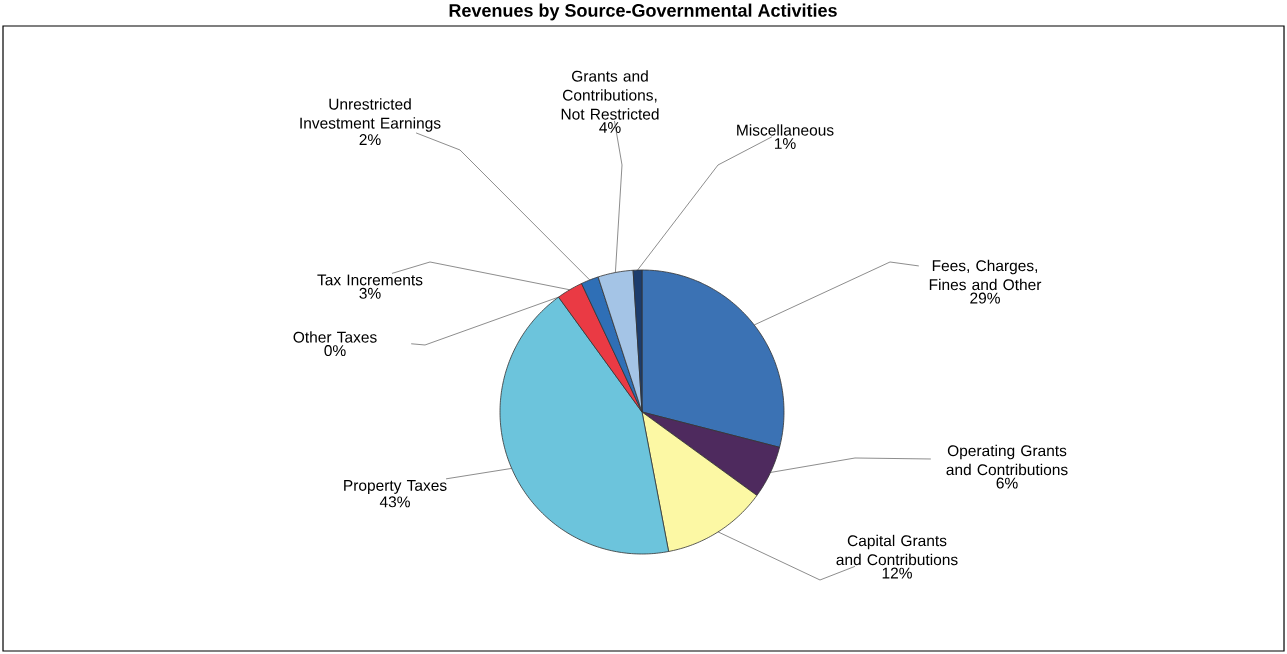 Image resolution: width=1287 pixels, height=654 pixels. I want to click on data-label: 1%, so click(785, 143).